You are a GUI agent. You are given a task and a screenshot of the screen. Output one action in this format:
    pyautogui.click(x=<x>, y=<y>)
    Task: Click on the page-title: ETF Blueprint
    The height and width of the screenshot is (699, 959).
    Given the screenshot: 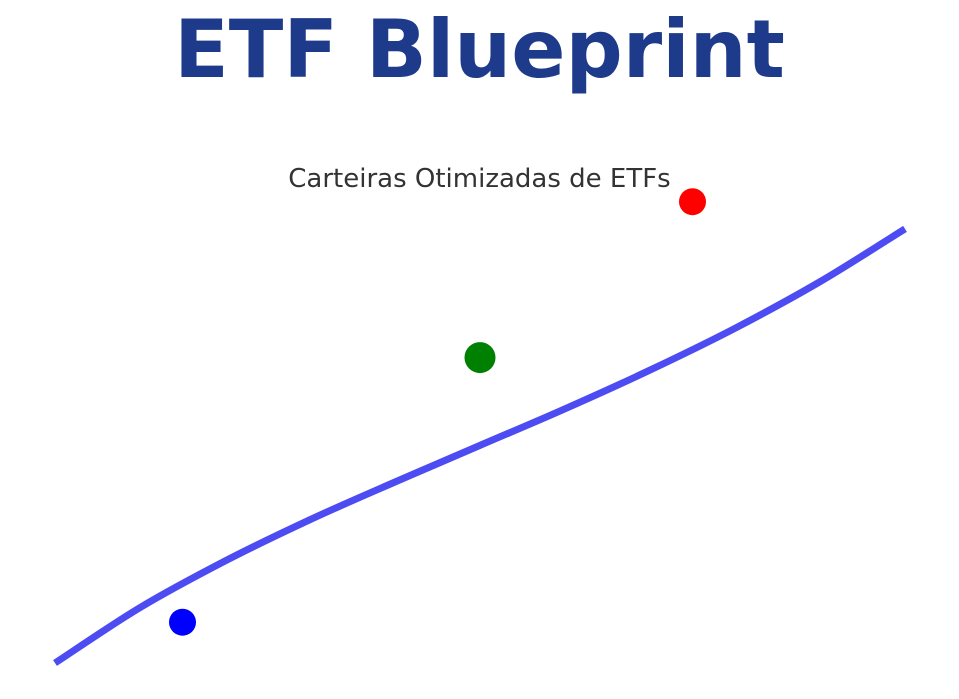 What is the action you would take?
    pyautogui.click(x=479, y=49)
    